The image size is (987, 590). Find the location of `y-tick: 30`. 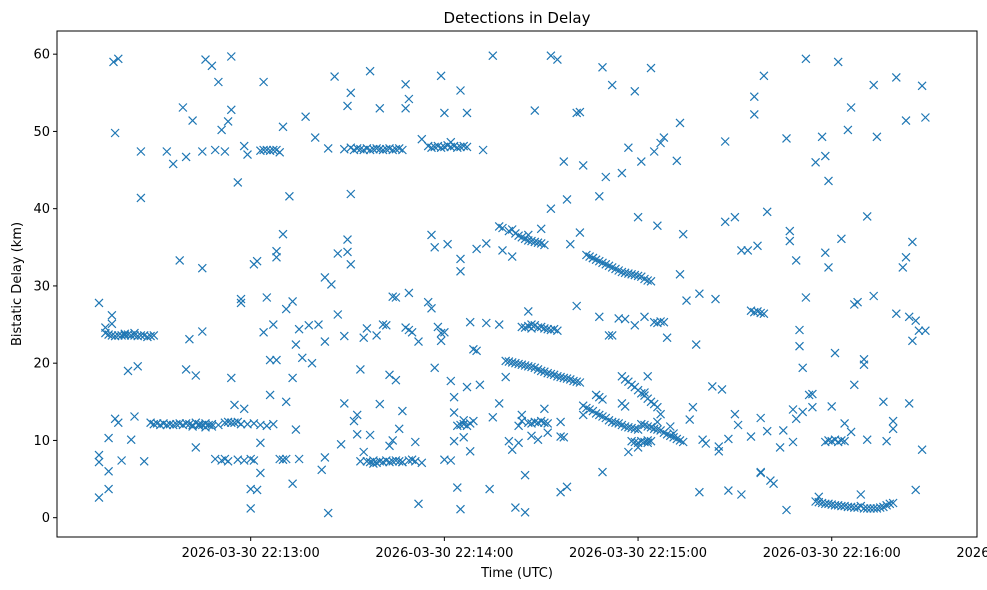

y-tick: 30 is located at coordinates (45, 286).